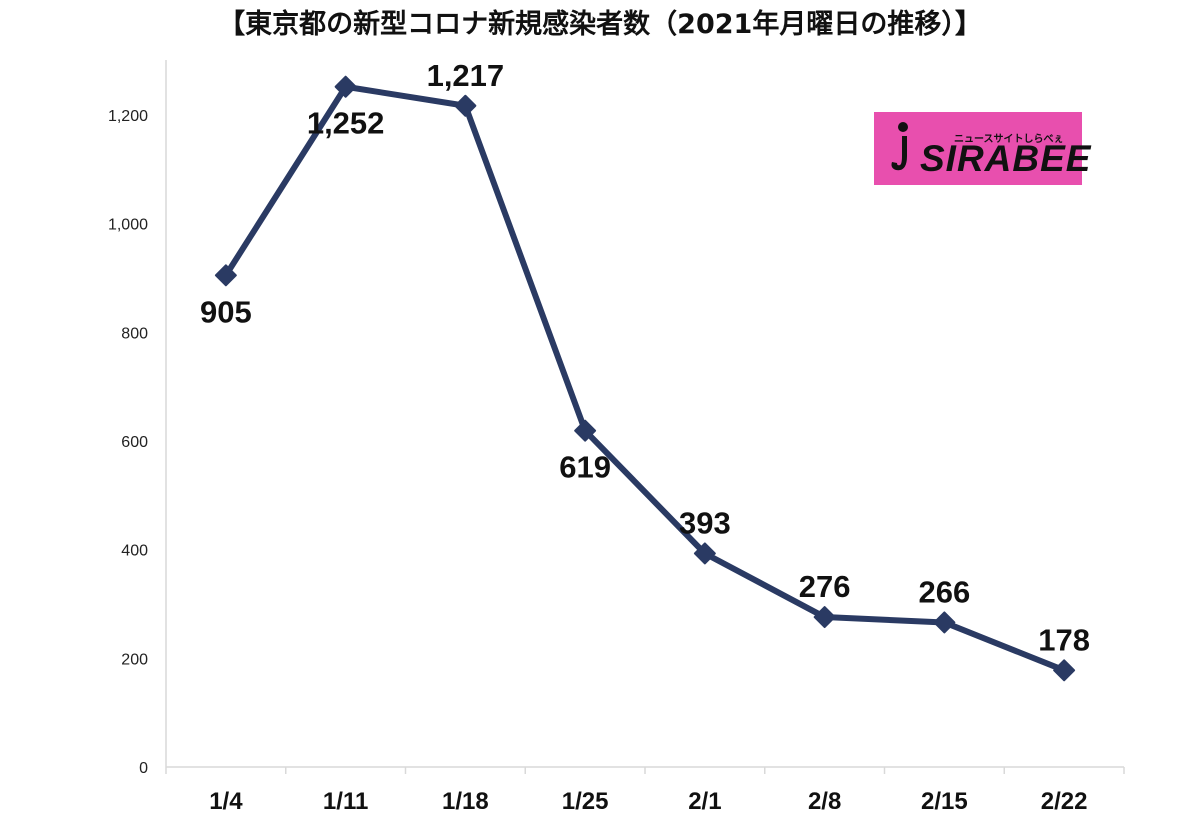 The image size is (1200, 821). What do you see at coordinates (944, 801) in the screenshot?
I see `x-tick-label: 2/15` at bounding box center [944, 801].